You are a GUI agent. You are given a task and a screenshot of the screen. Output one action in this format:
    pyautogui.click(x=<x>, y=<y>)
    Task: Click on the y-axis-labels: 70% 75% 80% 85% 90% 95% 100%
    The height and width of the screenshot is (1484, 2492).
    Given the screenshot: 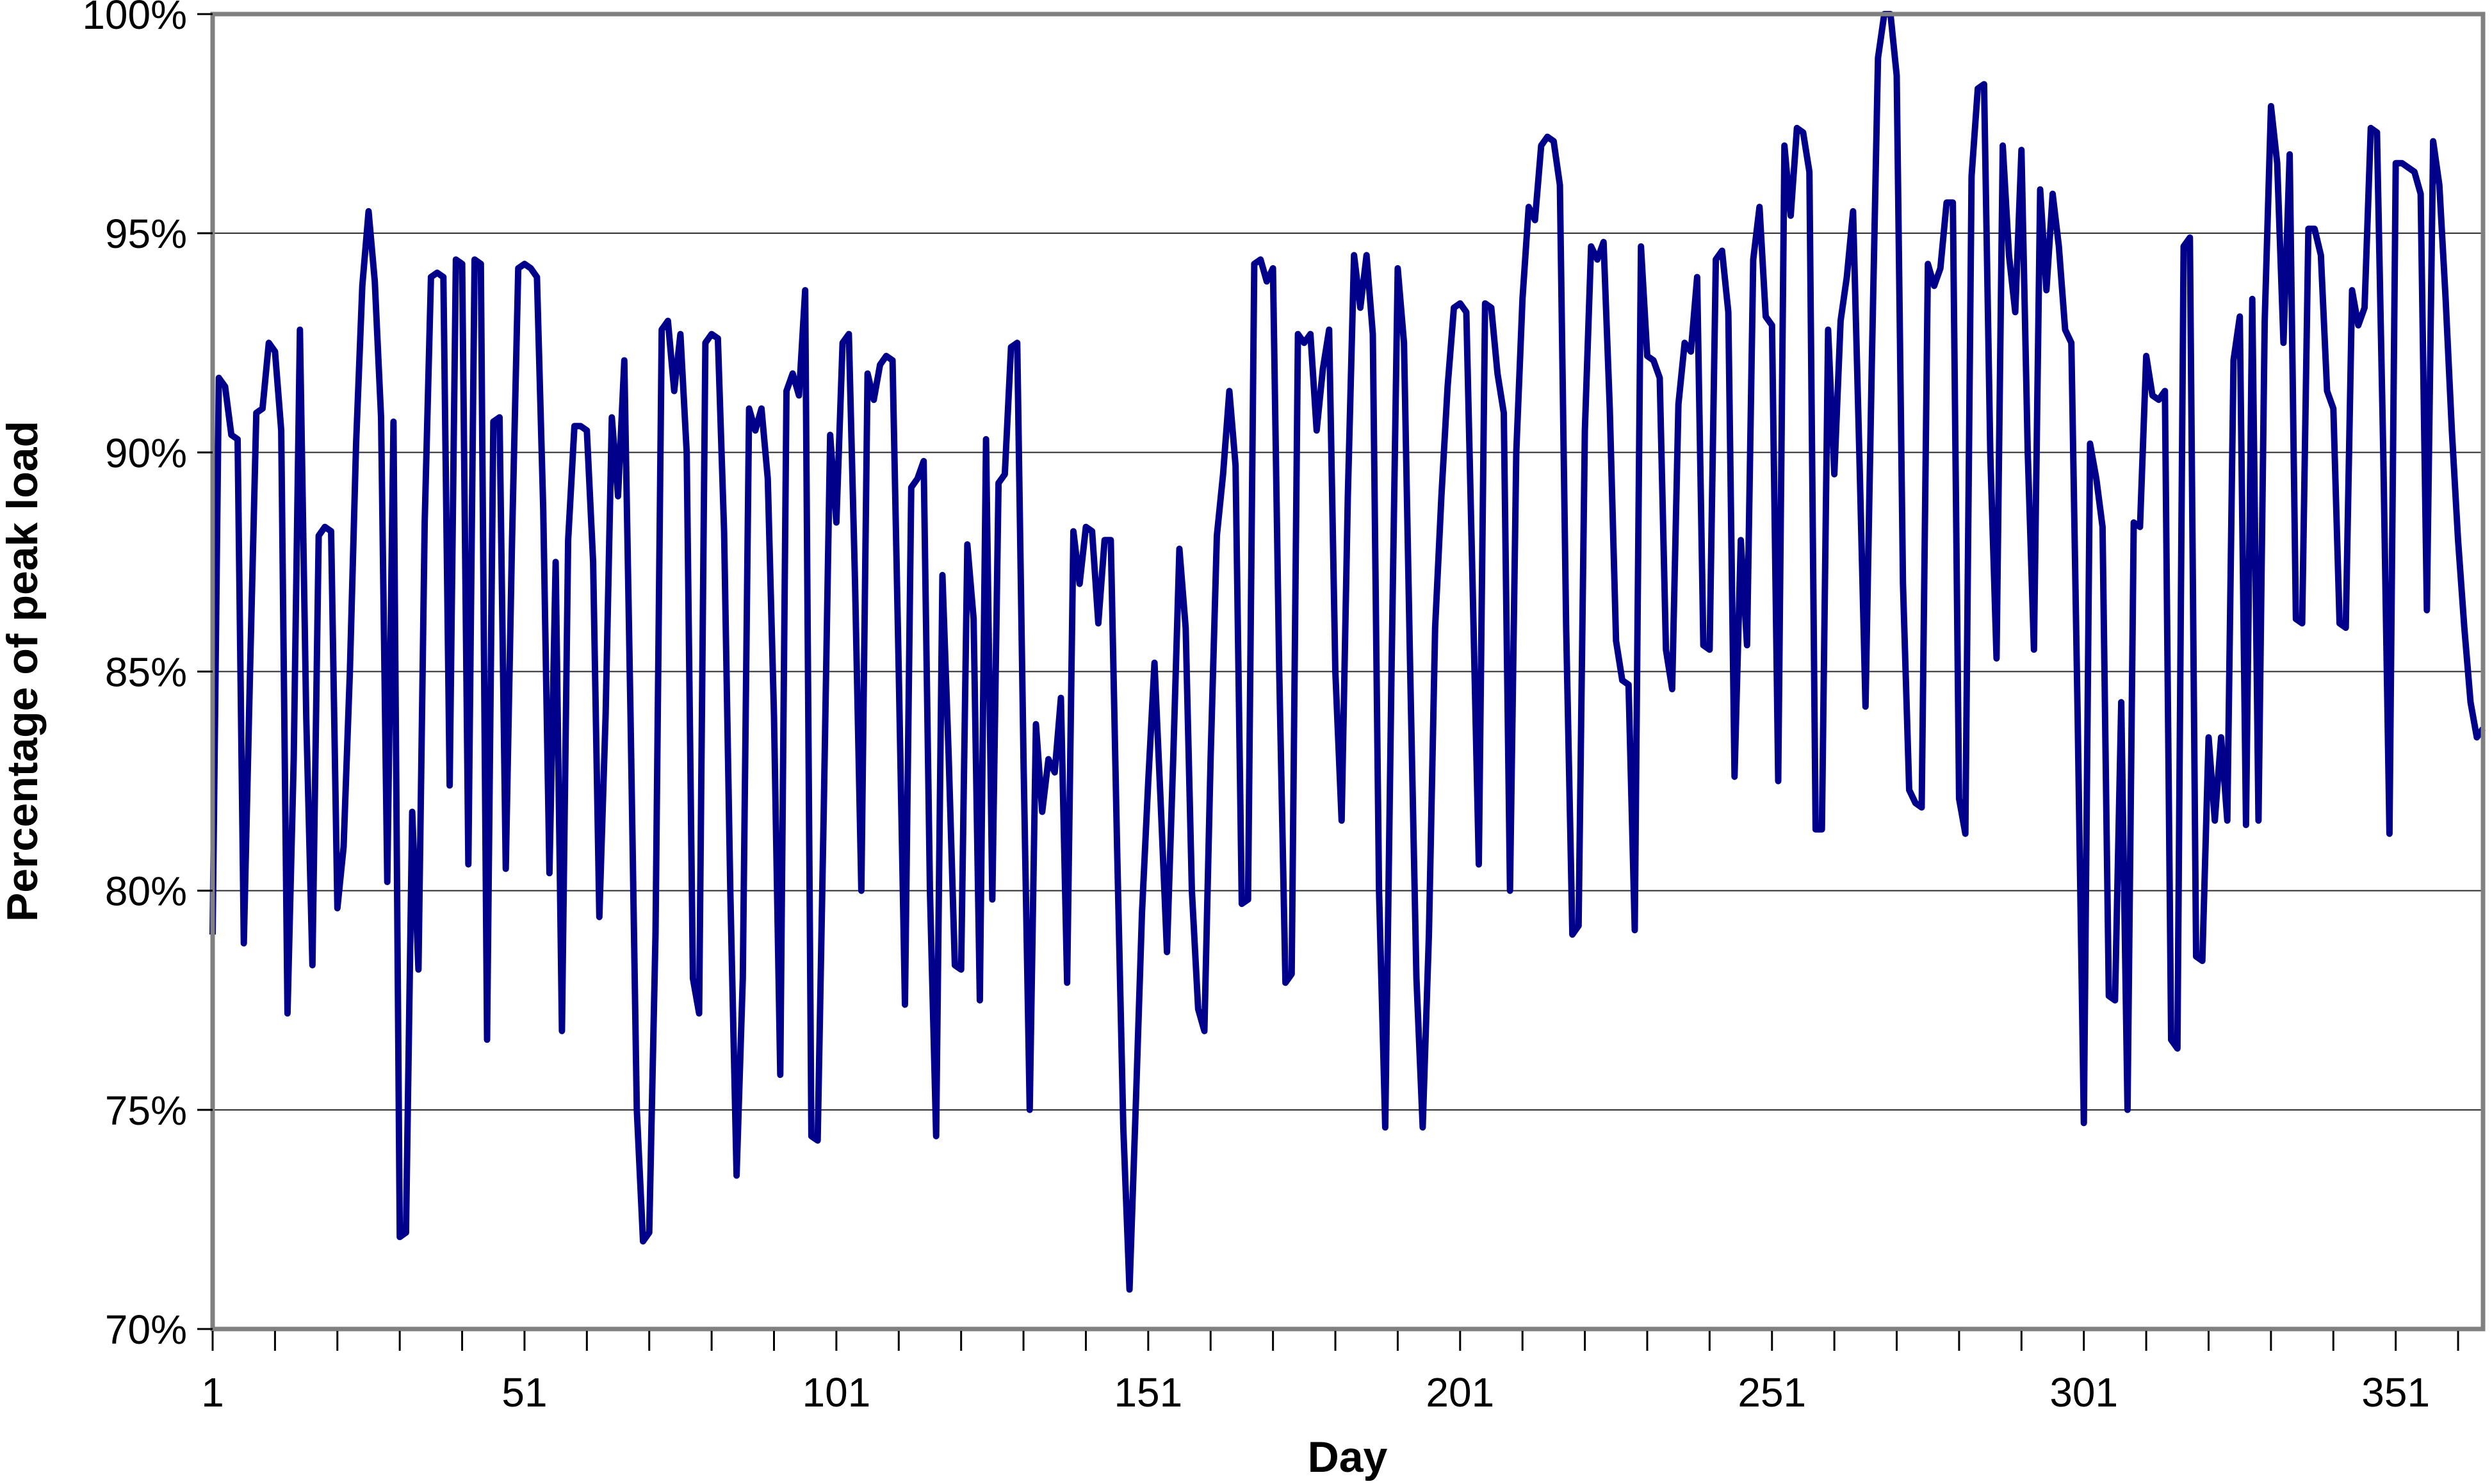 What is the action you would take?
    pyautogui.click(x=134, y=676)
    